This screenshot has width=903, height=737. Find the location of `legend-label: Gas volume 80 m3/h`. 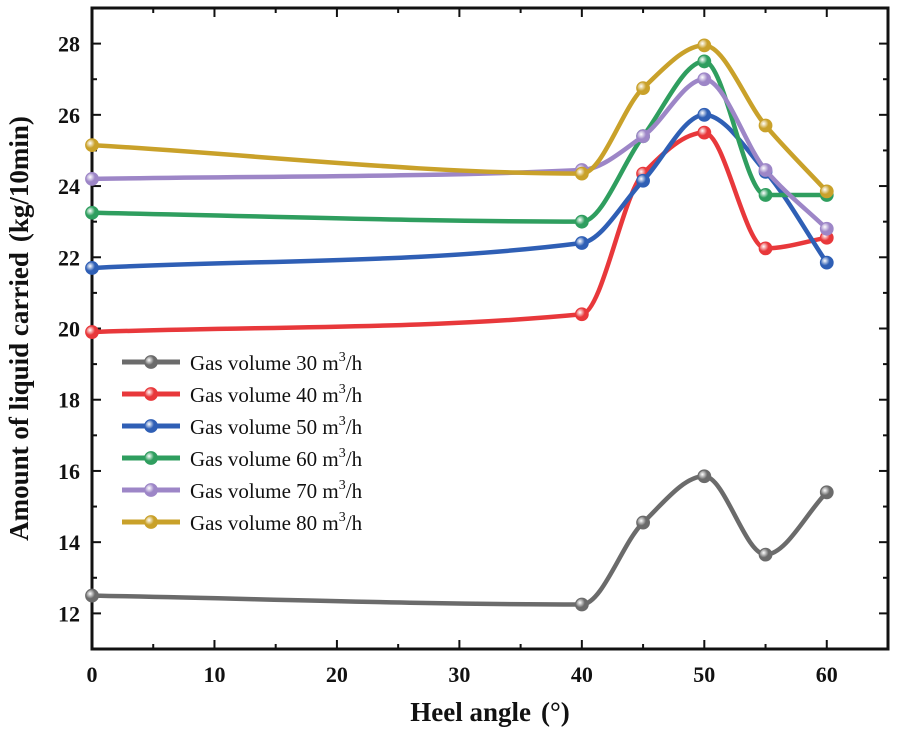

legend-label: Gas volume 80 m3/h is located at coordinates (276, 522).